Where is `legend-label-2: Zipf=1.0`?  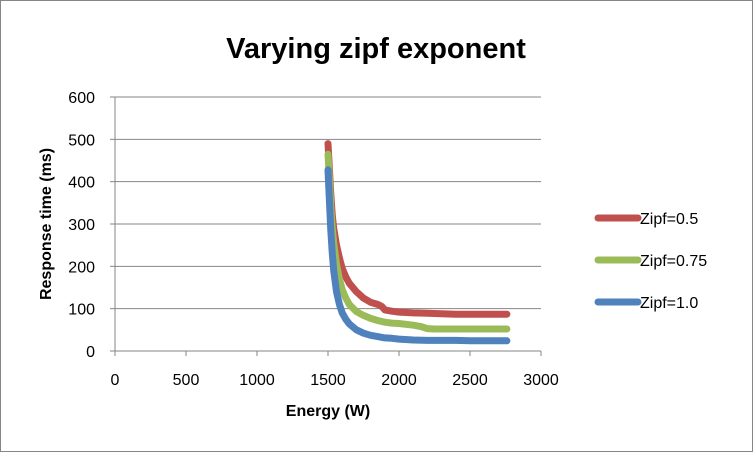
legend-label-2: Zipf=1.0 is located at coordinates (669, 303).